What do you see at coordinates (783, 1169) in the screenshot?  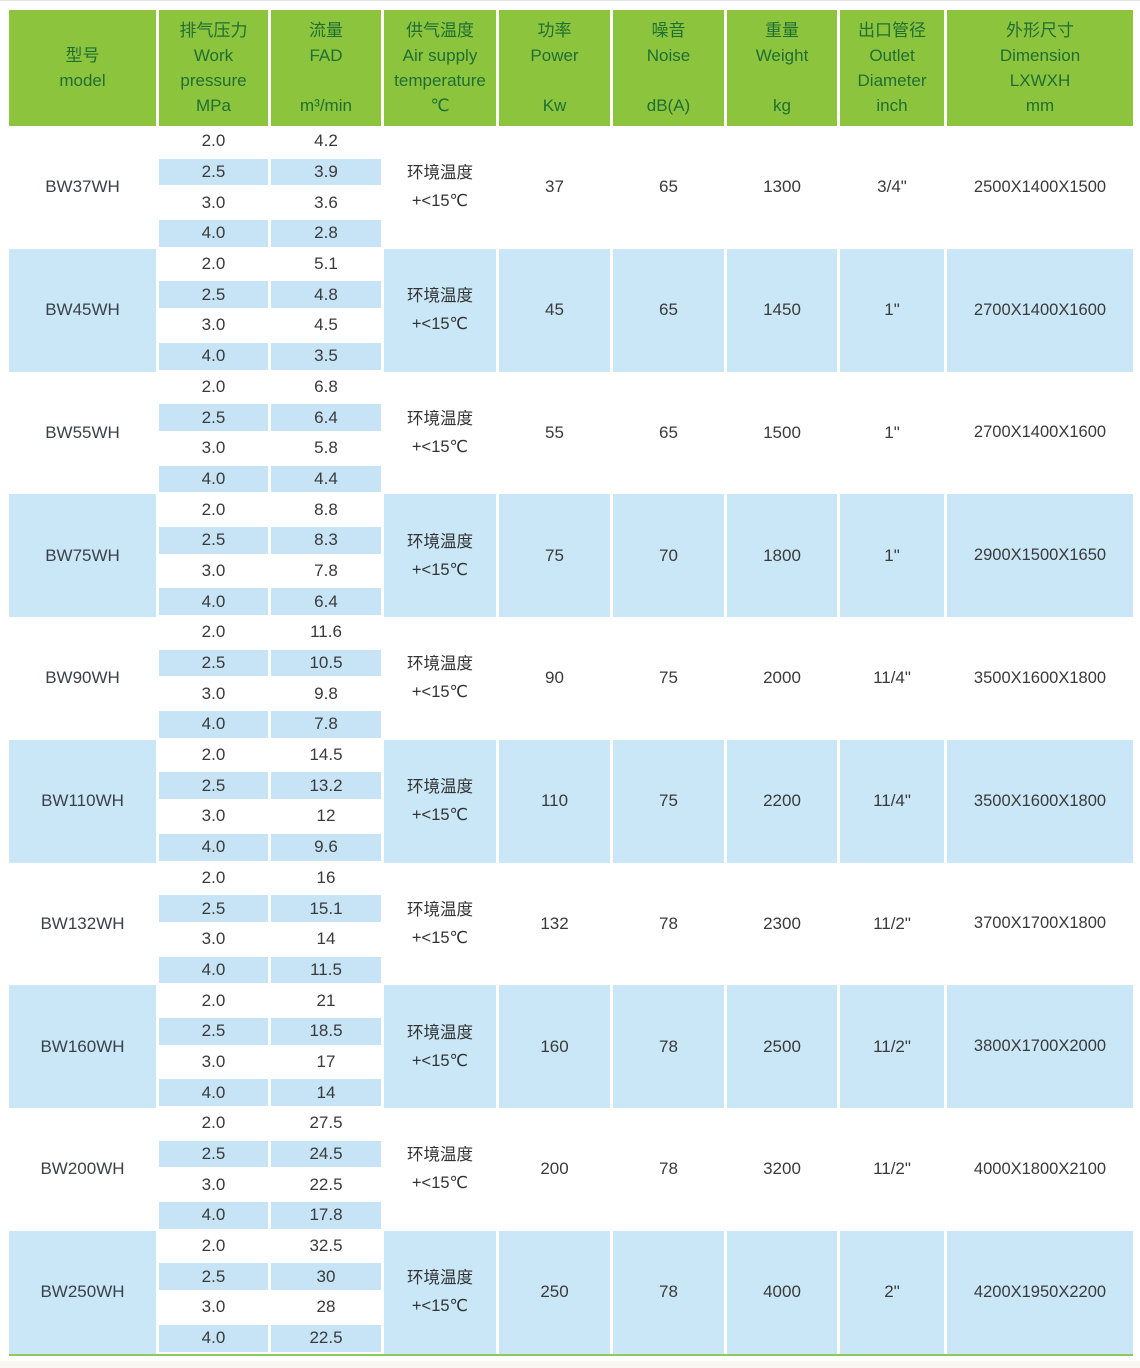 I see `weight-cell: 3200` at bounding box center [783, 1169].